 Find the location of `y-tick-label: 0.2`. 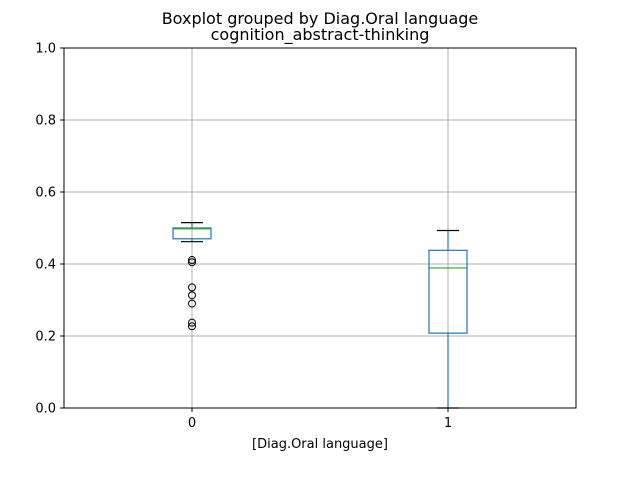

y-tick-label: 0.2 is located at coordinates (45, 337).